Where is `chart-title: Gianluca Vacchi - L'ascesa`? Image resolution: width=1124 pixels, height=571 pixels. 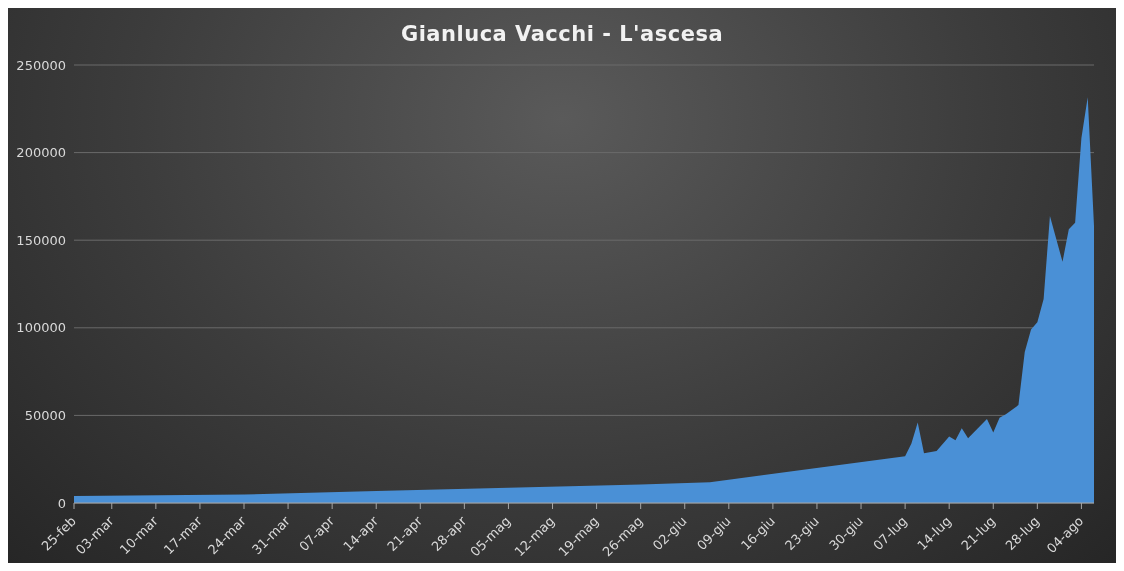 chart-title: Gianluca Vacchi - L'ascesa is located at coordinates (562, 34).